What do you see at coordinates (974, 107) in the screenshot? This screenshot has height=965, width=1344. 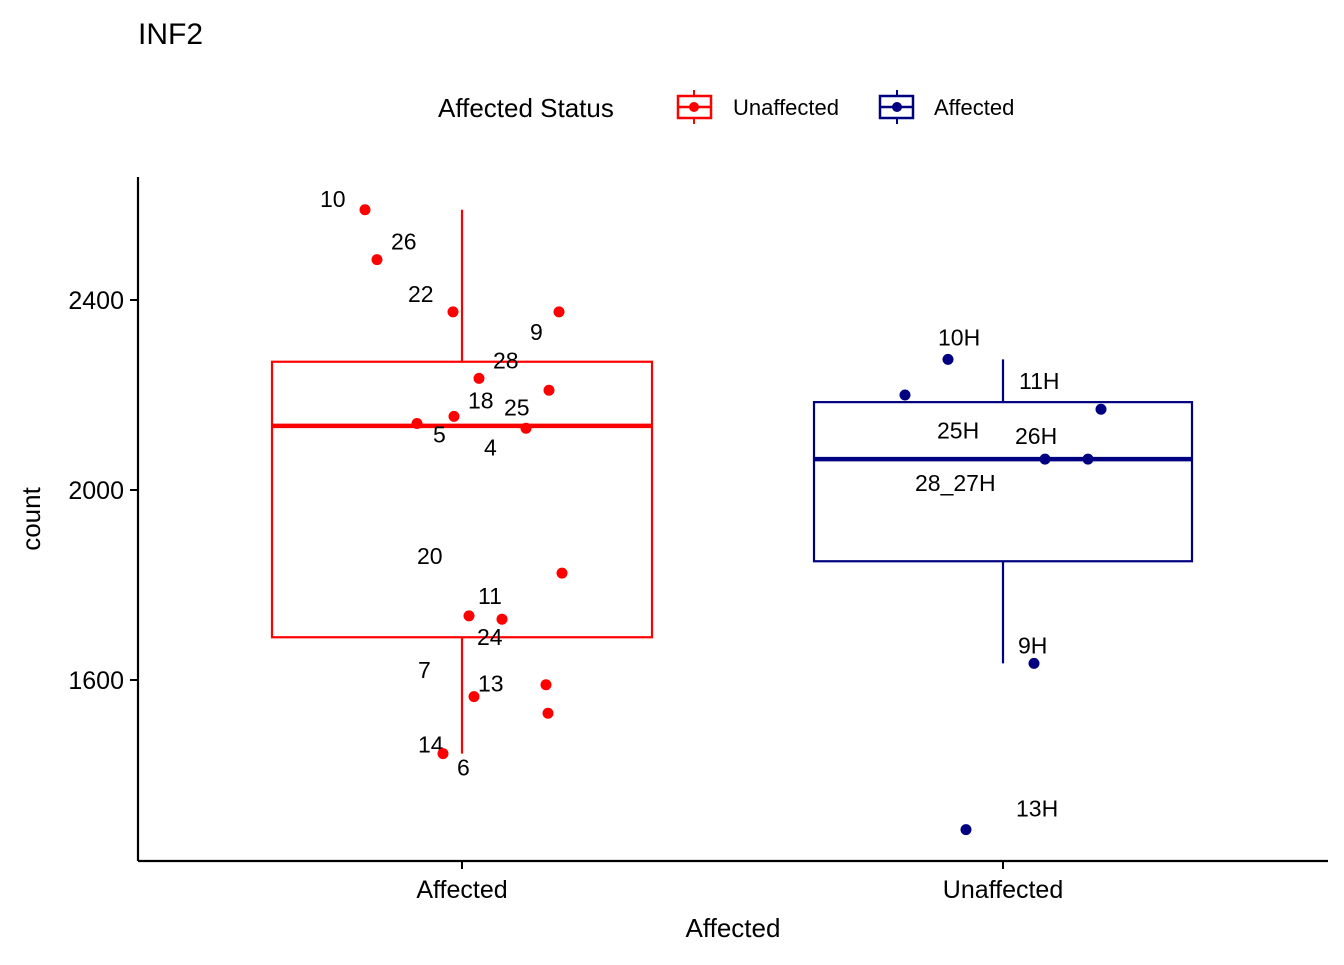 I see `legend-label-affected: Affected` at bounding box center [974, 107].